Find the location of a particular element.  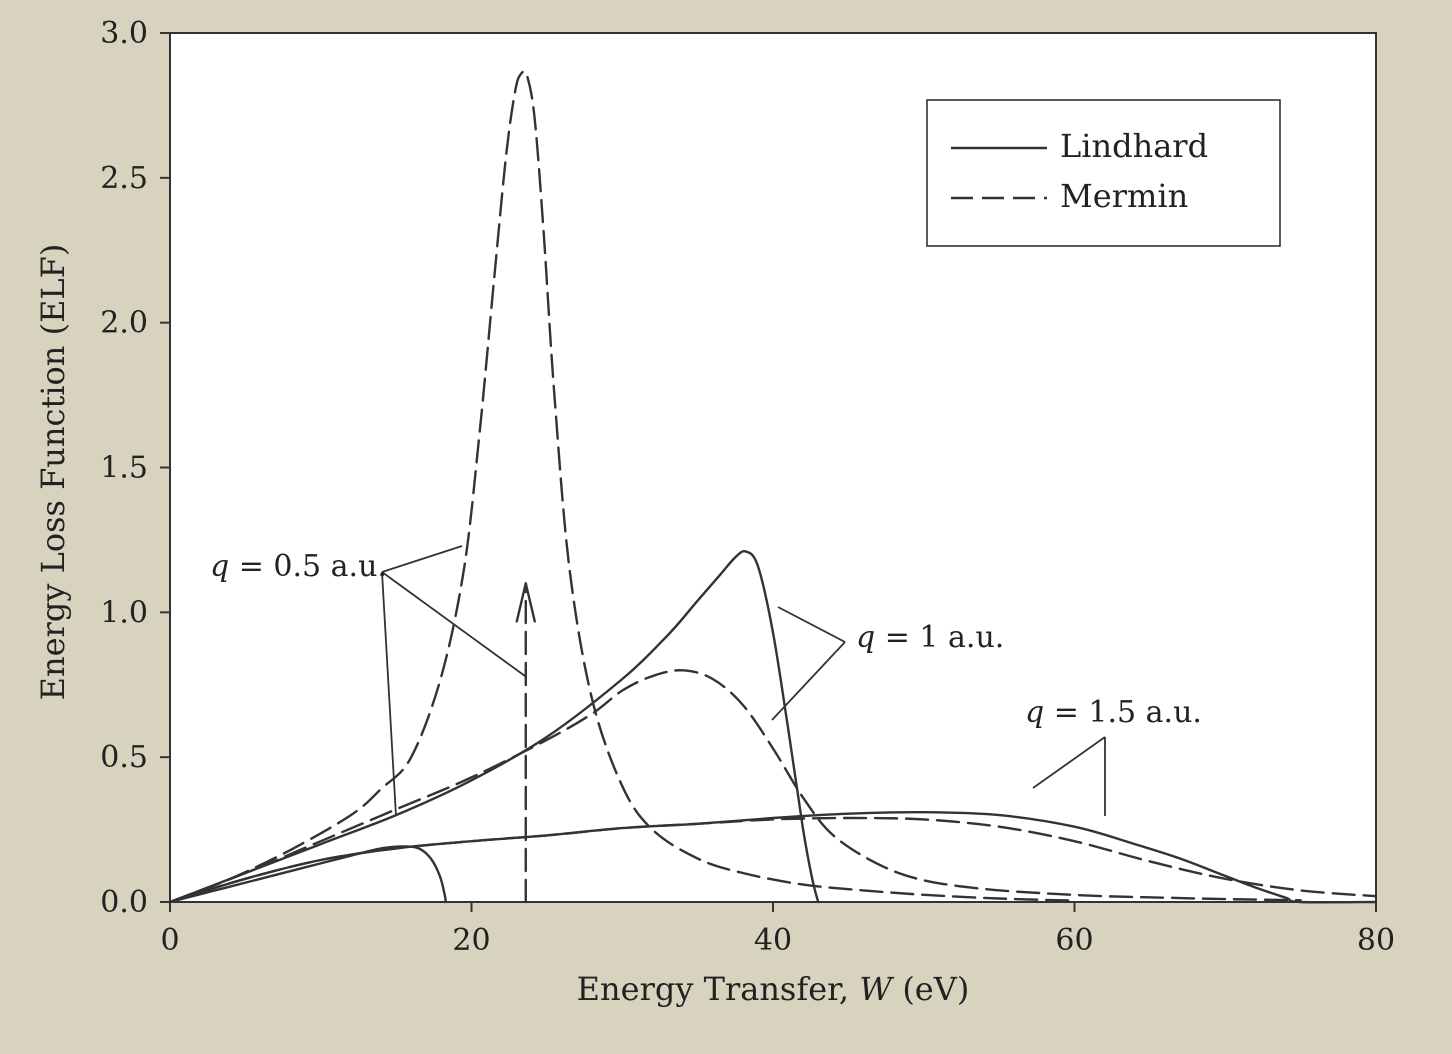

y-tick-label: 0.0 is located at coordinates (124, 902).